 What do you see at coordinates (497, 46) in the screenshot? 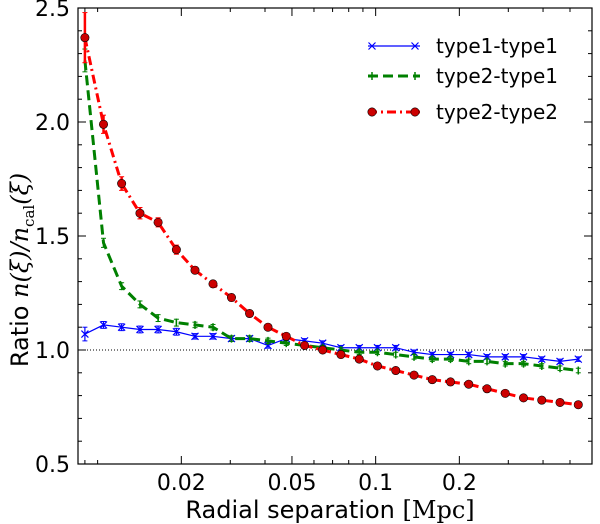
I see `legend-label: type1-type1` at bounding box center [497, 46].